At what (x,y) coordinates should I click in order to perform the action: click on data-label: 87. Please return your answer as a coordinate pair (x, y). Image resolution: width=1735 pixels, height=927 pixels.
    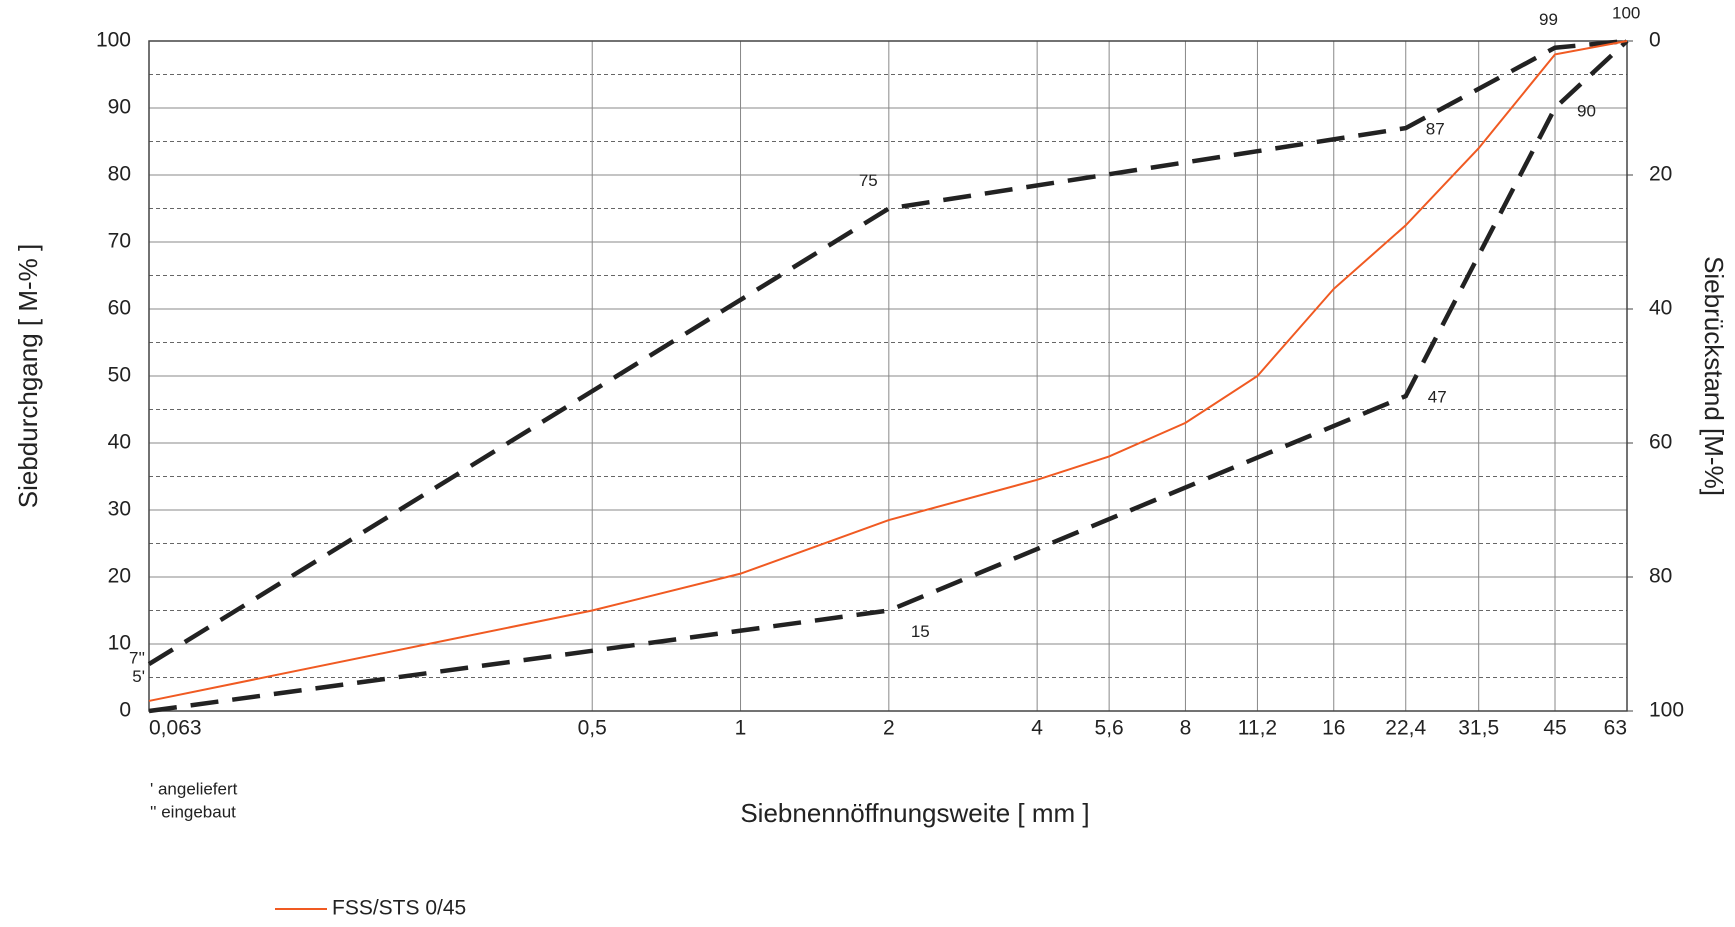
    Looking at the image, I should click on (1435, 129).